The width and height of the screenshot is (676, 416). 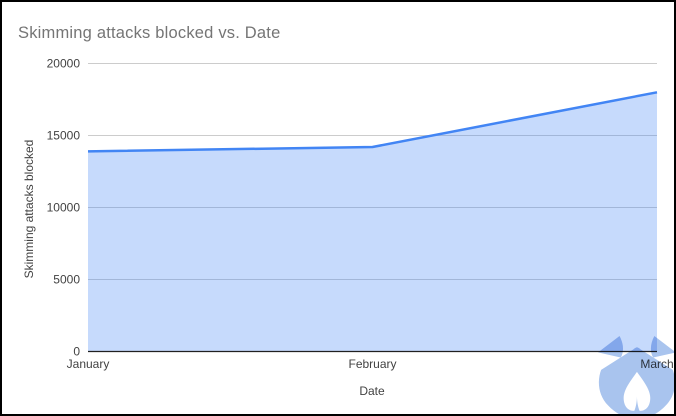 What do you see at coordinates (372, 122) in the screenshot?
I see `series-line` at bounding box center [372, 122].